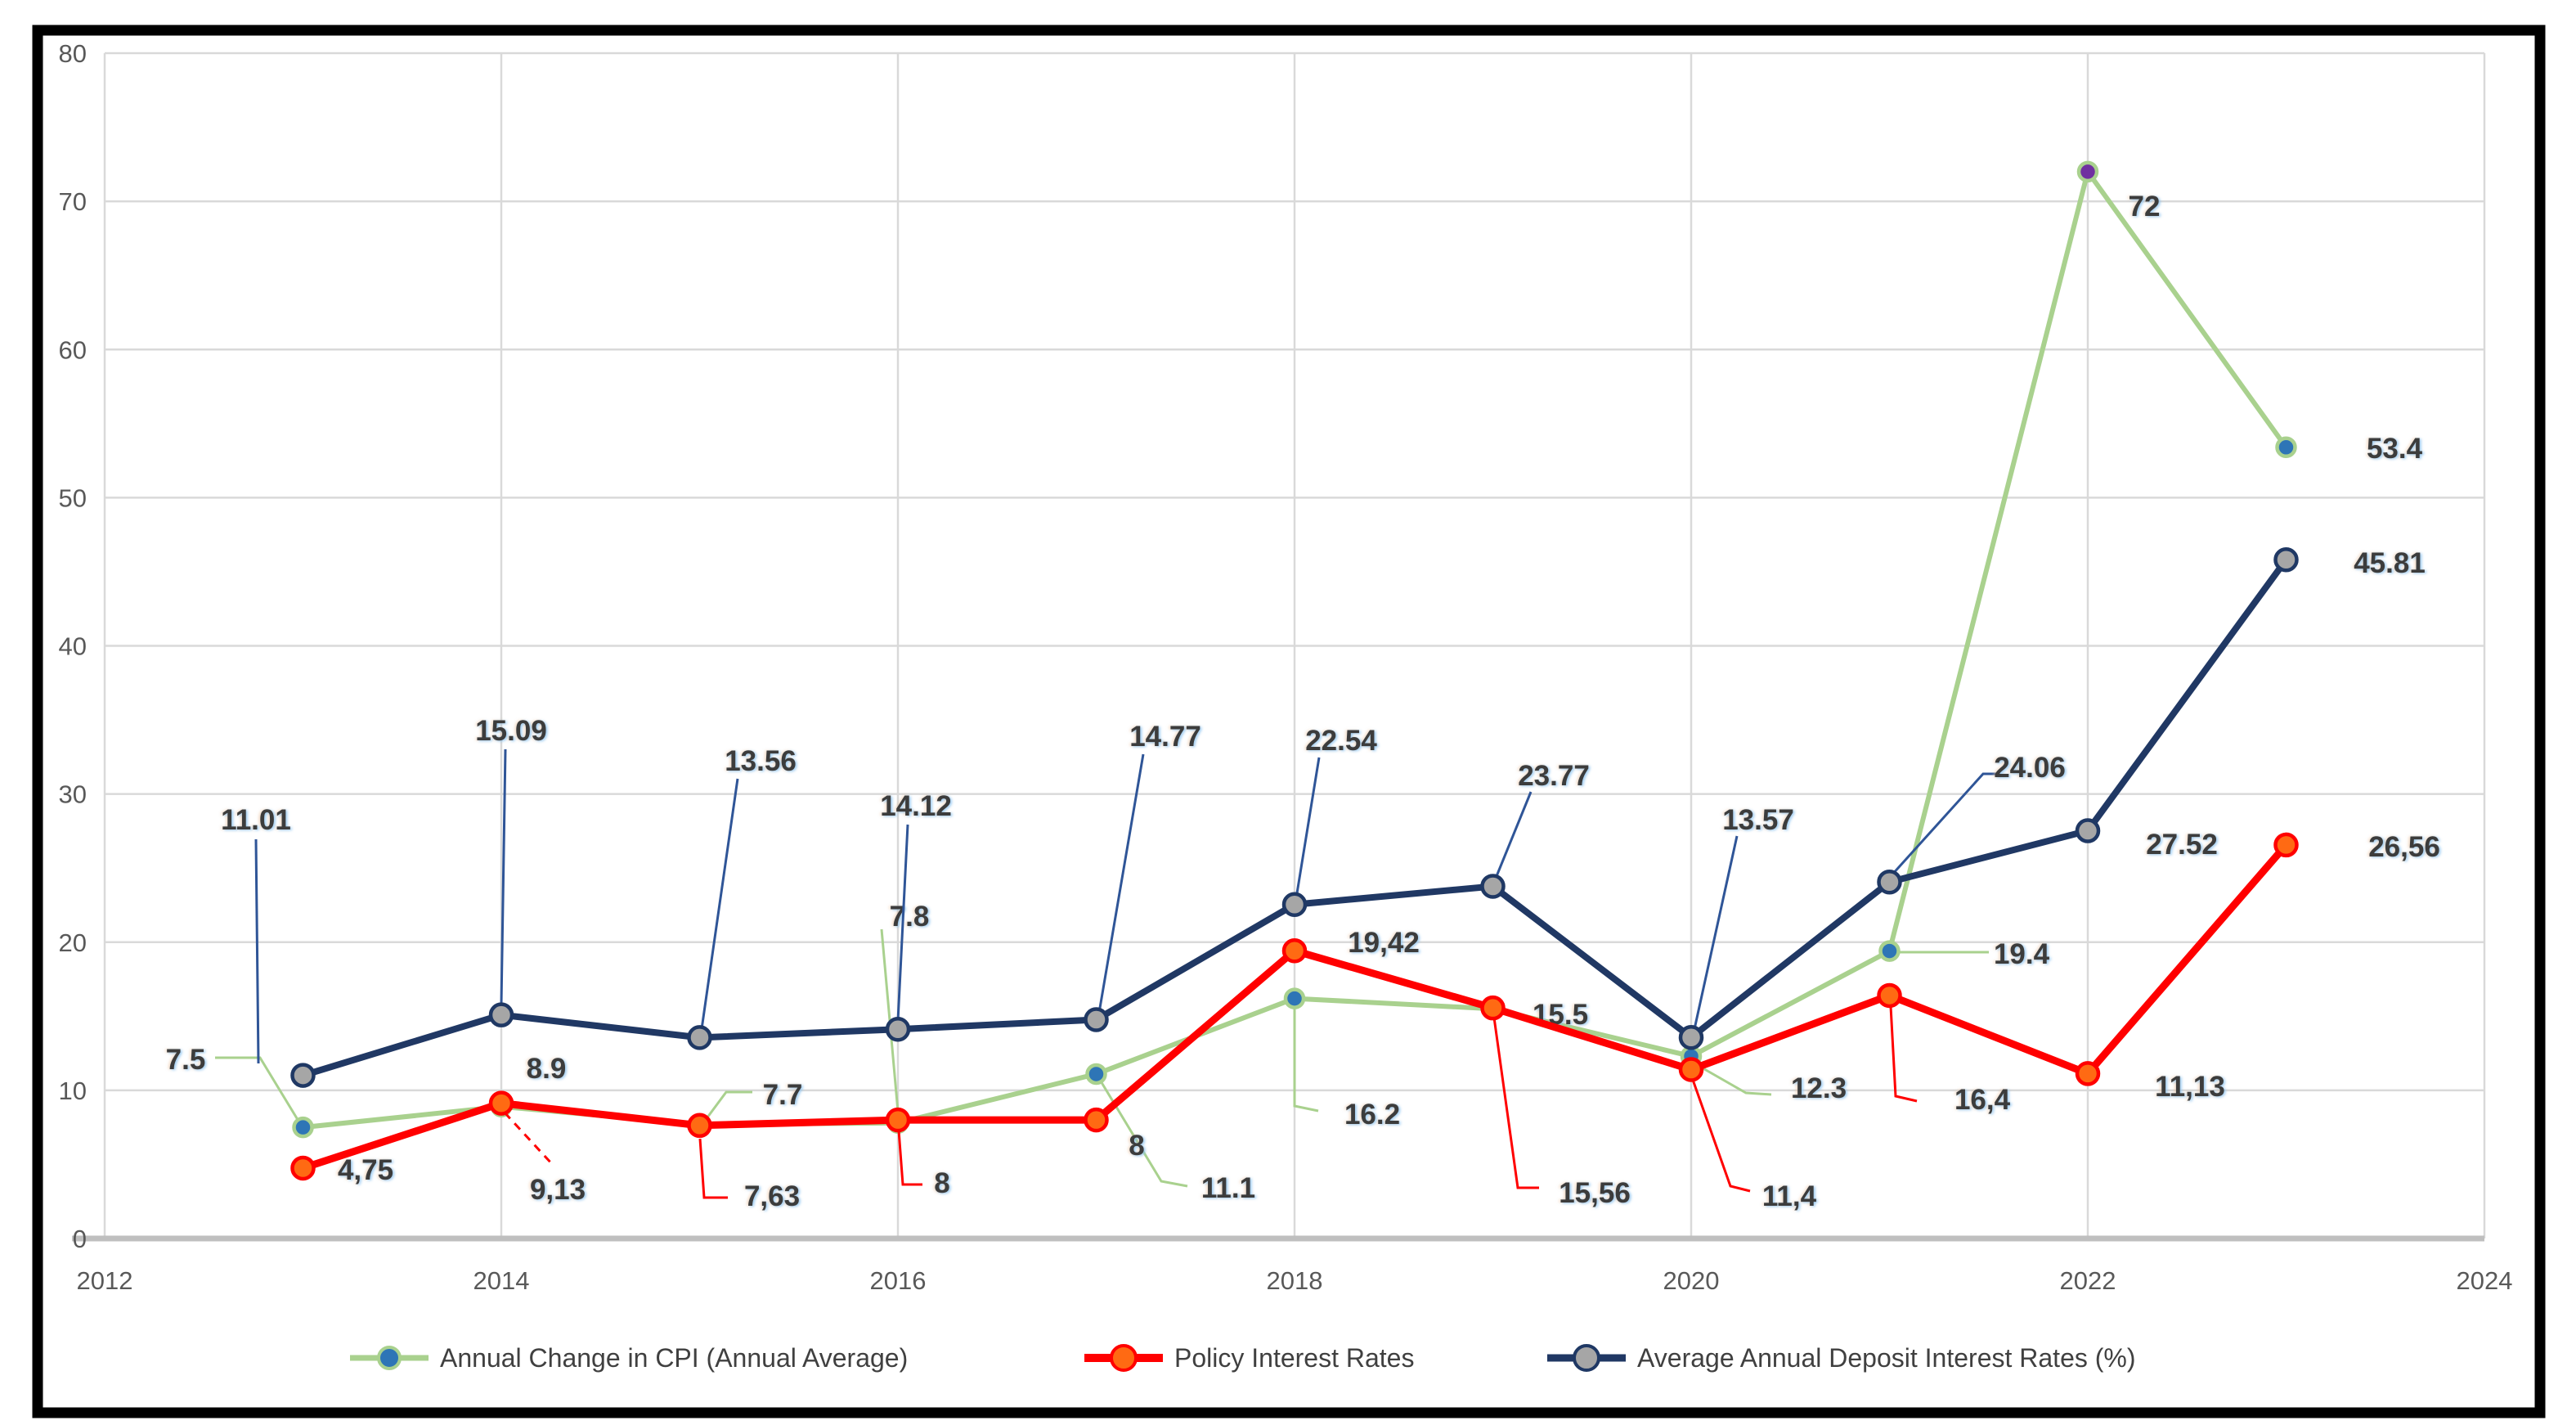 The height and width of the screenshot is (1425, 2576). Describe the element at coordinates (1372, 1115) in the screenshot. I see `data-label: 16.2` at that location.